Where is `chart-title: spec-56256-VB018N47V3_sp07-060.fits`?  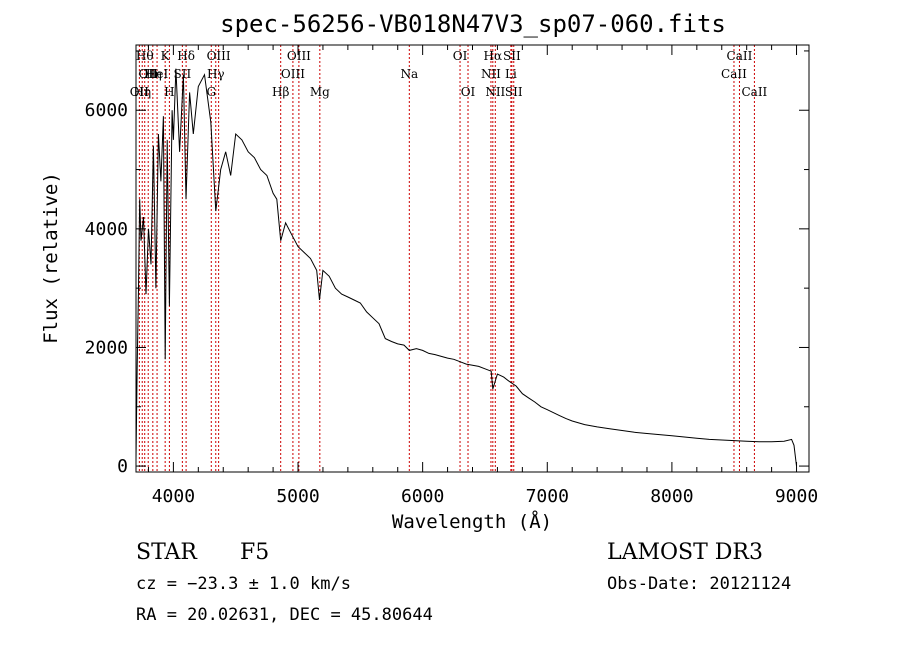 chart-title: spec-56256-VB018N47V3_sp07-060.fits is located at coordinates (473, 24).